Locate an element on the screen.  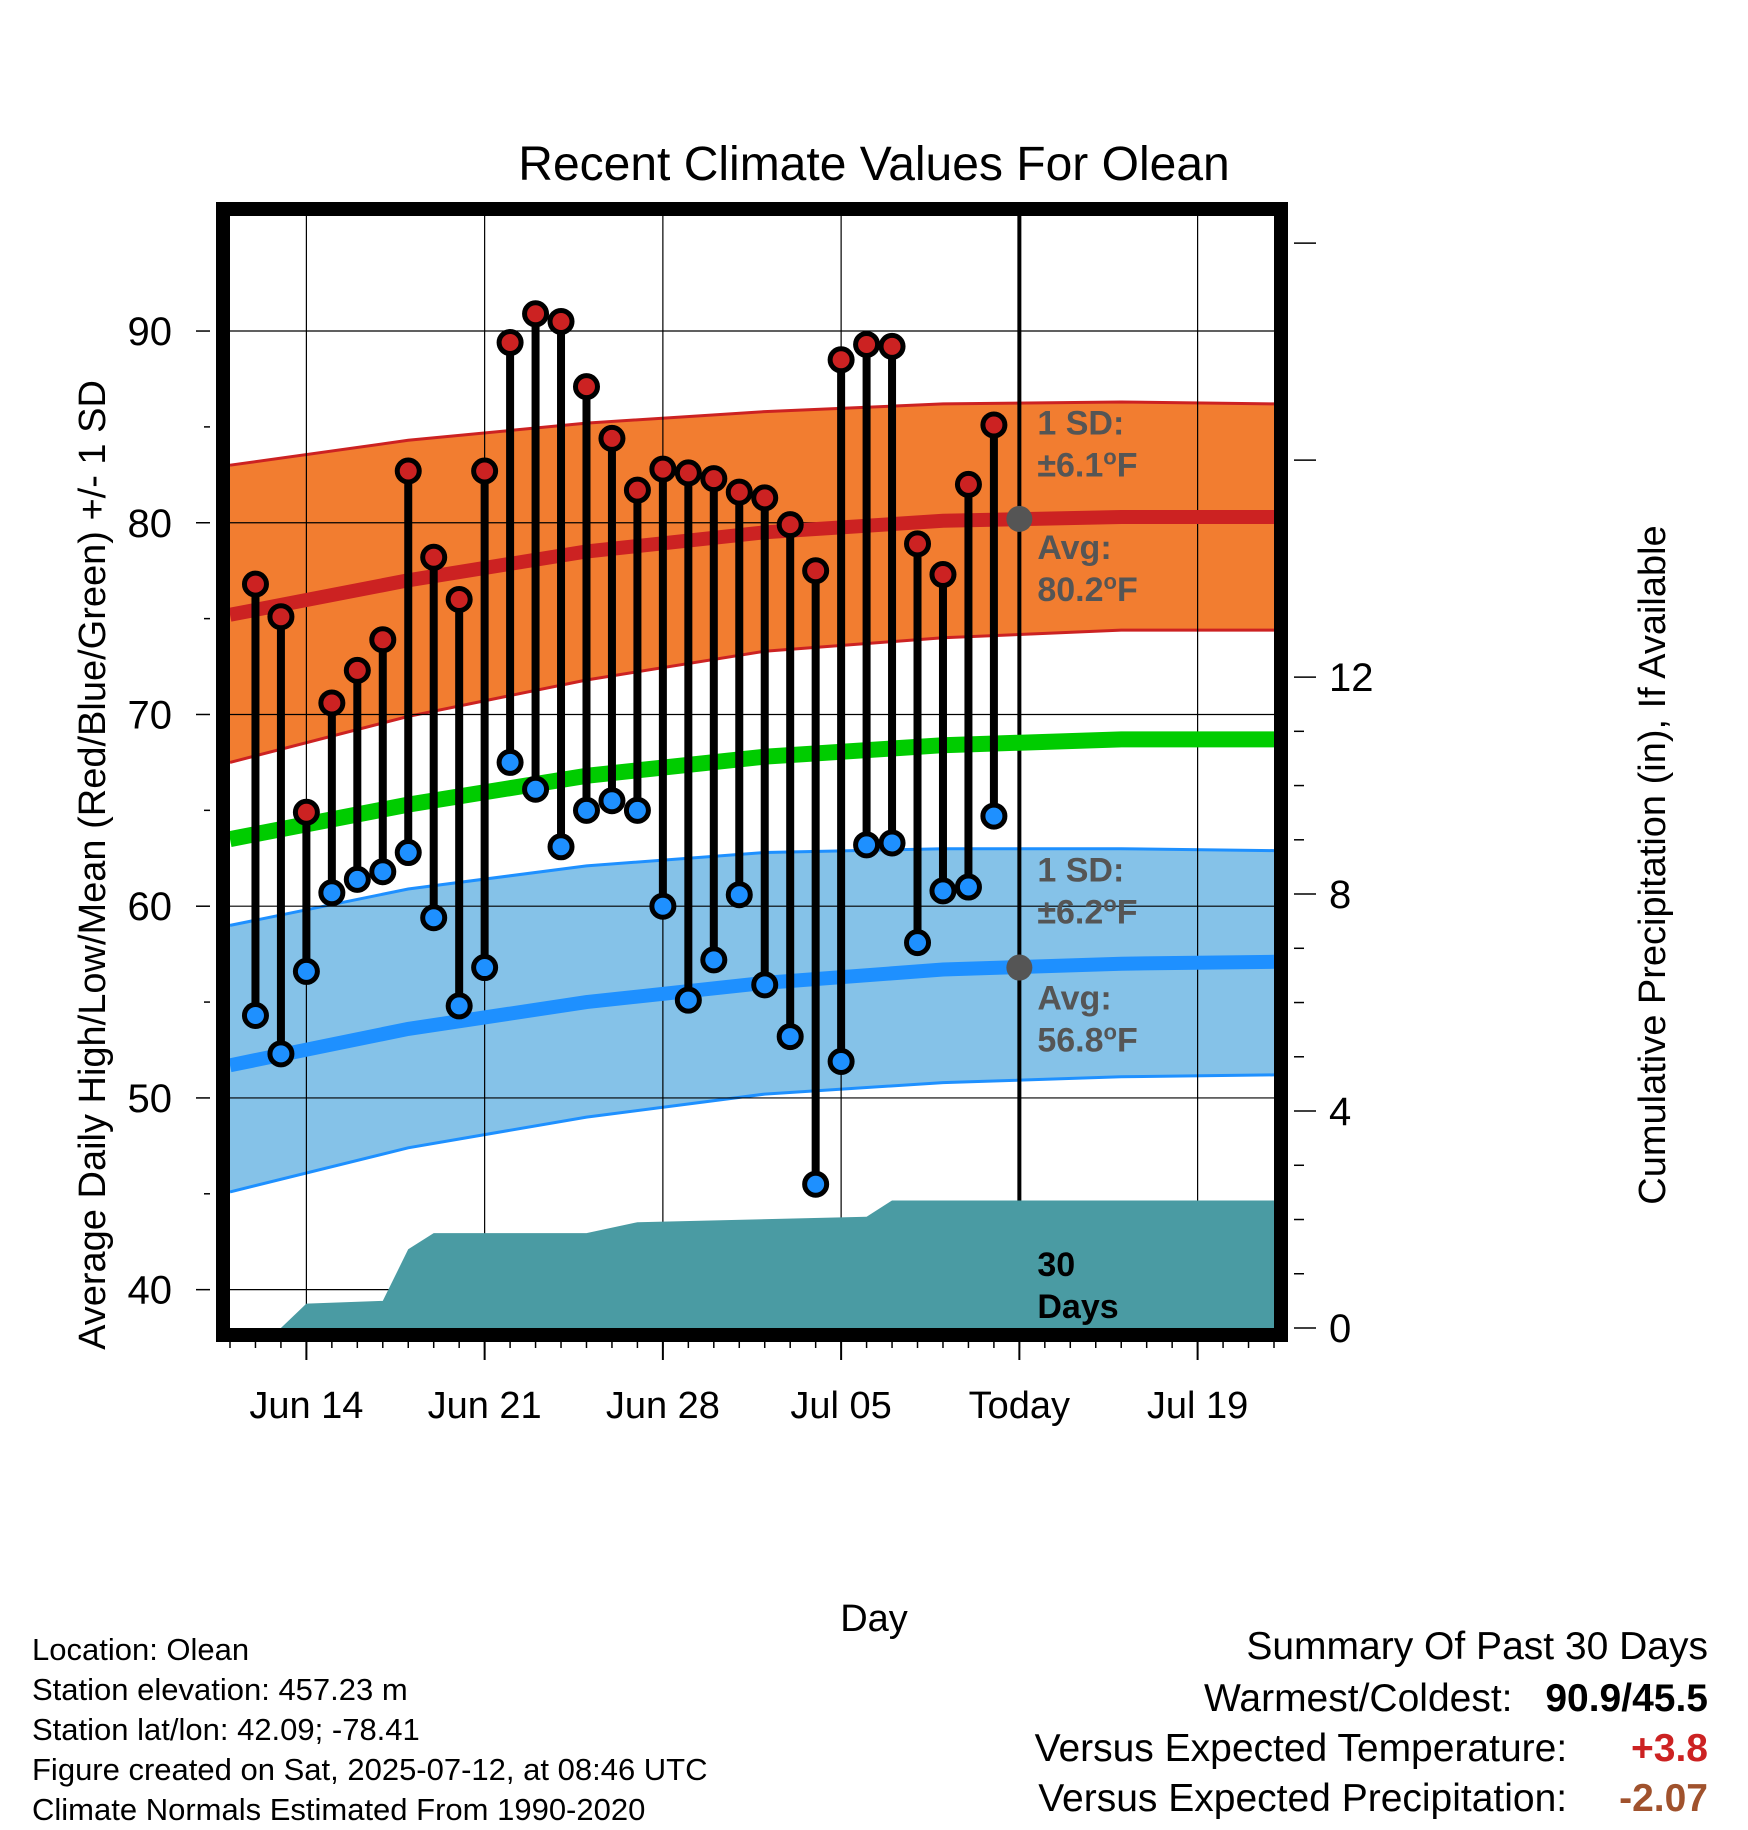
temp-value: +3.8 is located at coordinates (1669, 1748).